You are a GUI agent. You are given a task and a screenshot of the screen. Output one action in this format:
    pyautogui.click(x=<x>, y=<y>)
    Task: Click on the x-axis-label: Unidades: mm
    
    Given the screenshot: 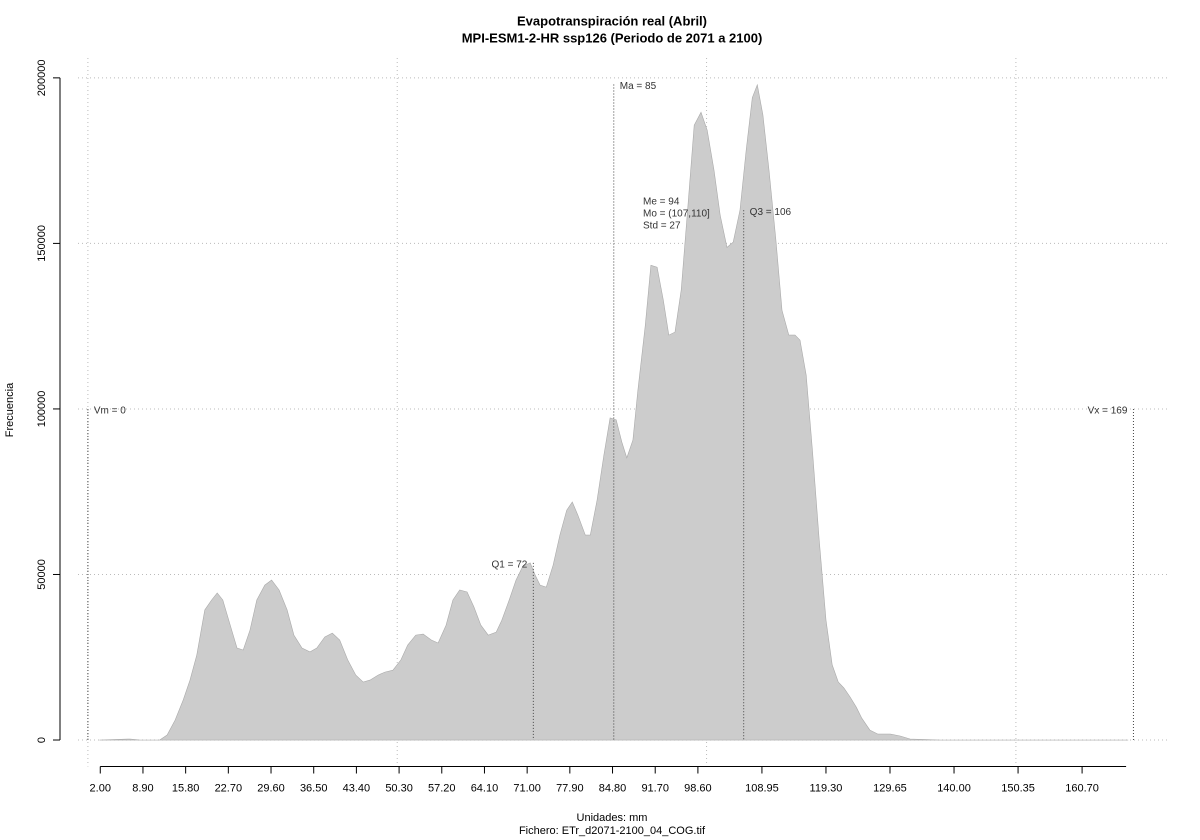 What is the action you would take?
    pyautogui.click(x=612, y=818)
    